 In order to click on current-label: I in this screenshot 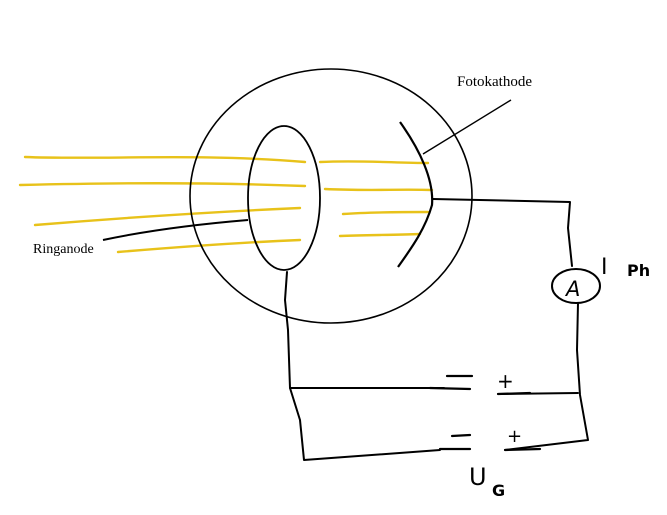, I will do `click(604, 267)`.